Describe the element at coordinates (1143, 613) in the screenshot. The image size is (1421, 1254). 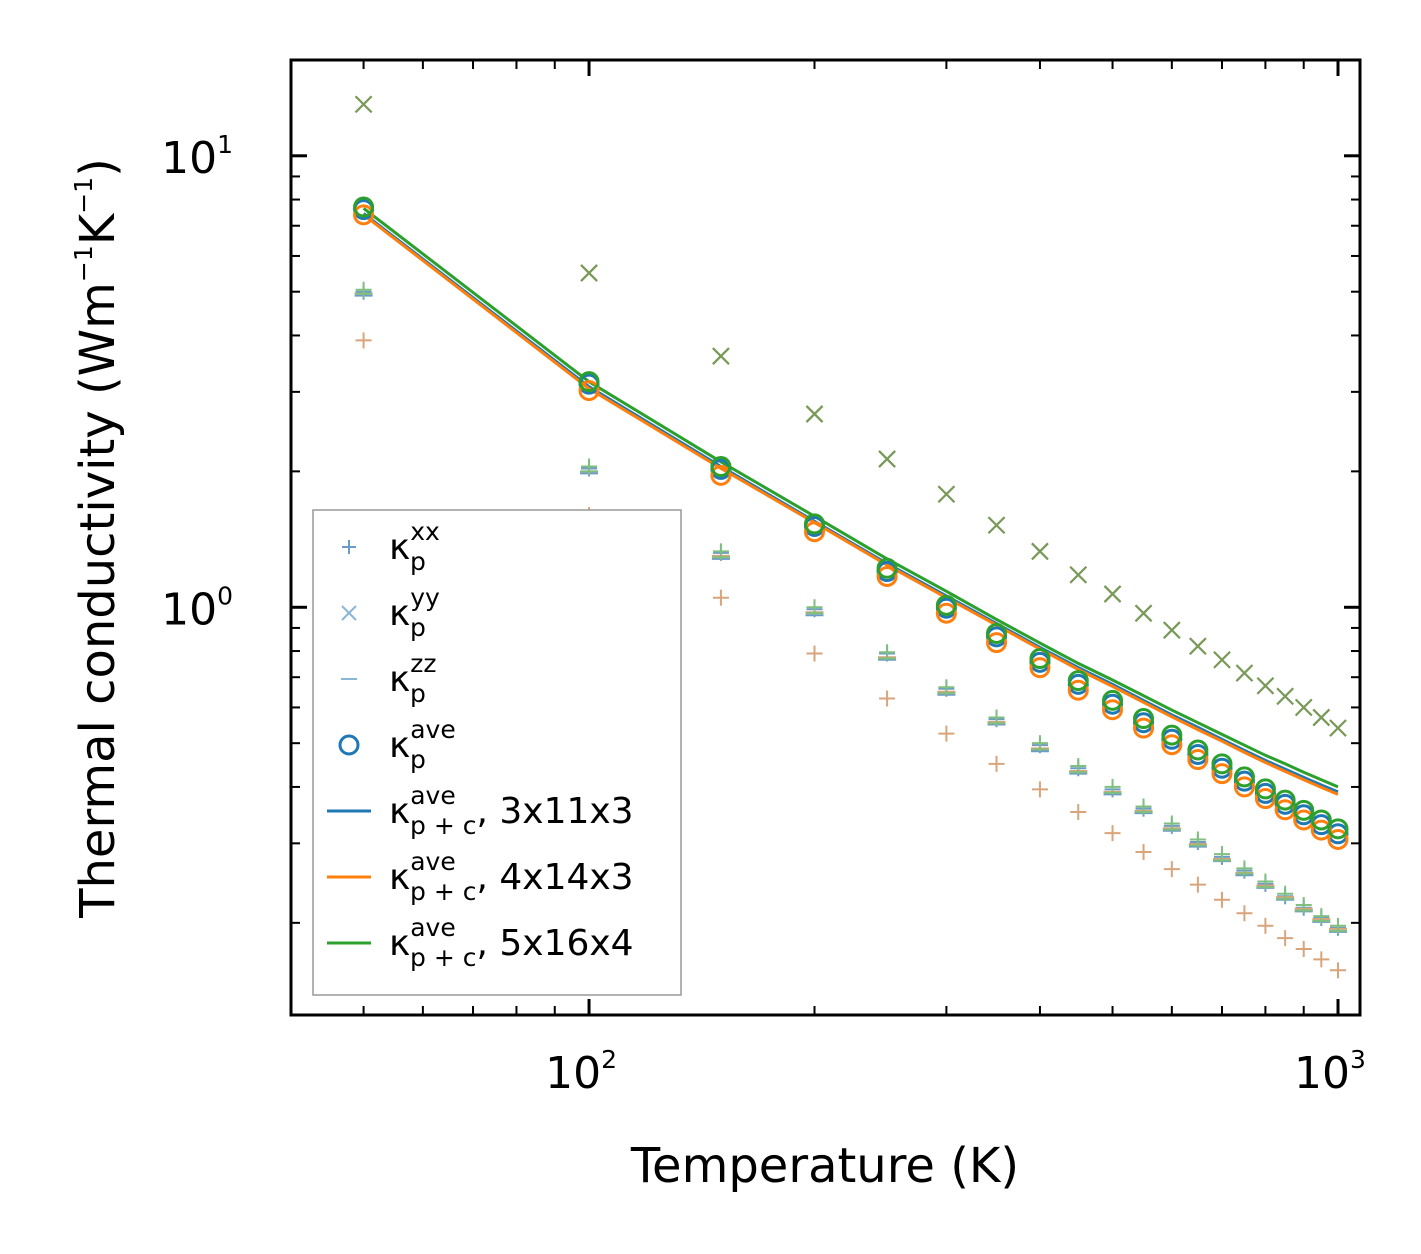
I see `kyy-point-5x16x4-550-b` at that location.